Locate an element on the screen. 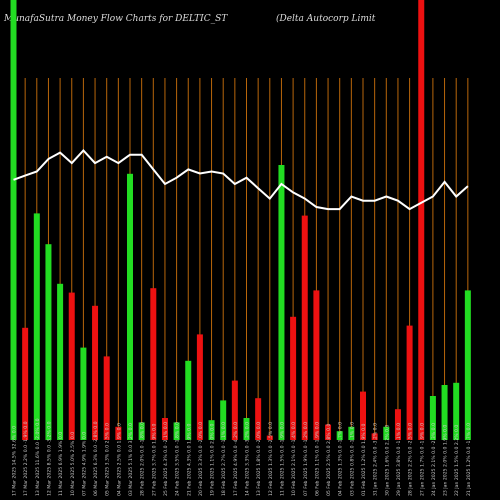  x-tick-label: 06 Mar 2025 6.3% 0.0 -2.8% 0.0 is located at coordinates (96, 458).